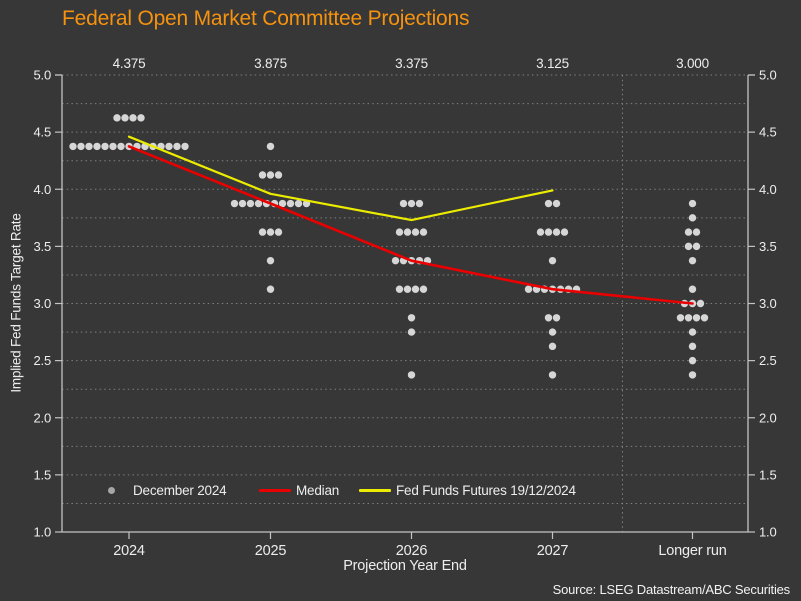 This screenshot has width=801, height=601. What do you see at coordinates (270, 63) in the screenshot?
I see `median-value-label: 3.875` at bounding box center [270, 63].